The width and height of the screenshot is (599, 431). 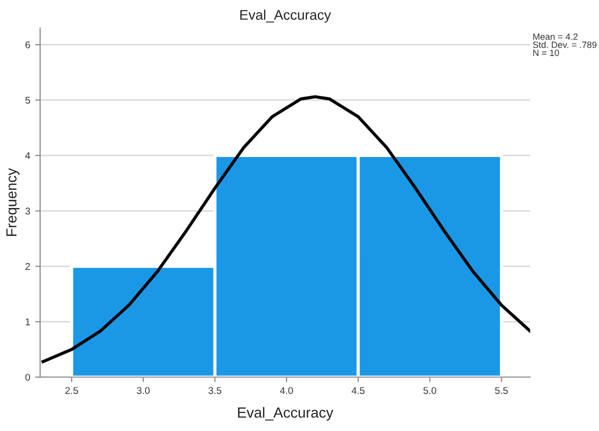 What do you see at coordinates (71, 390) in the screenshot?
I see `x-tick-label: 2.5` at bounding box center [71, 390].